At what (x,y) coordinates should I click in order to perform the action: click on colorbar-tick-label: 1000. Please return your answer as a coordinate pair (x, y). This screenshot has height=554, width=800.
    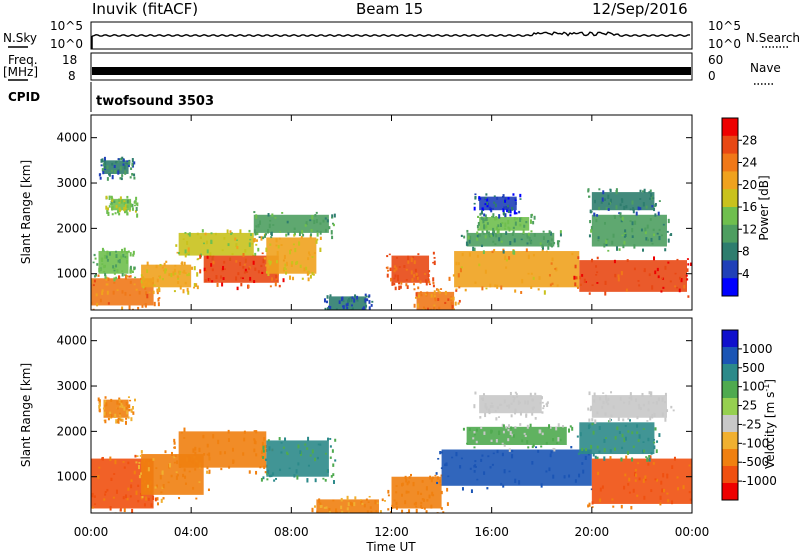
    Looking at the image, I should click on (757, 349).